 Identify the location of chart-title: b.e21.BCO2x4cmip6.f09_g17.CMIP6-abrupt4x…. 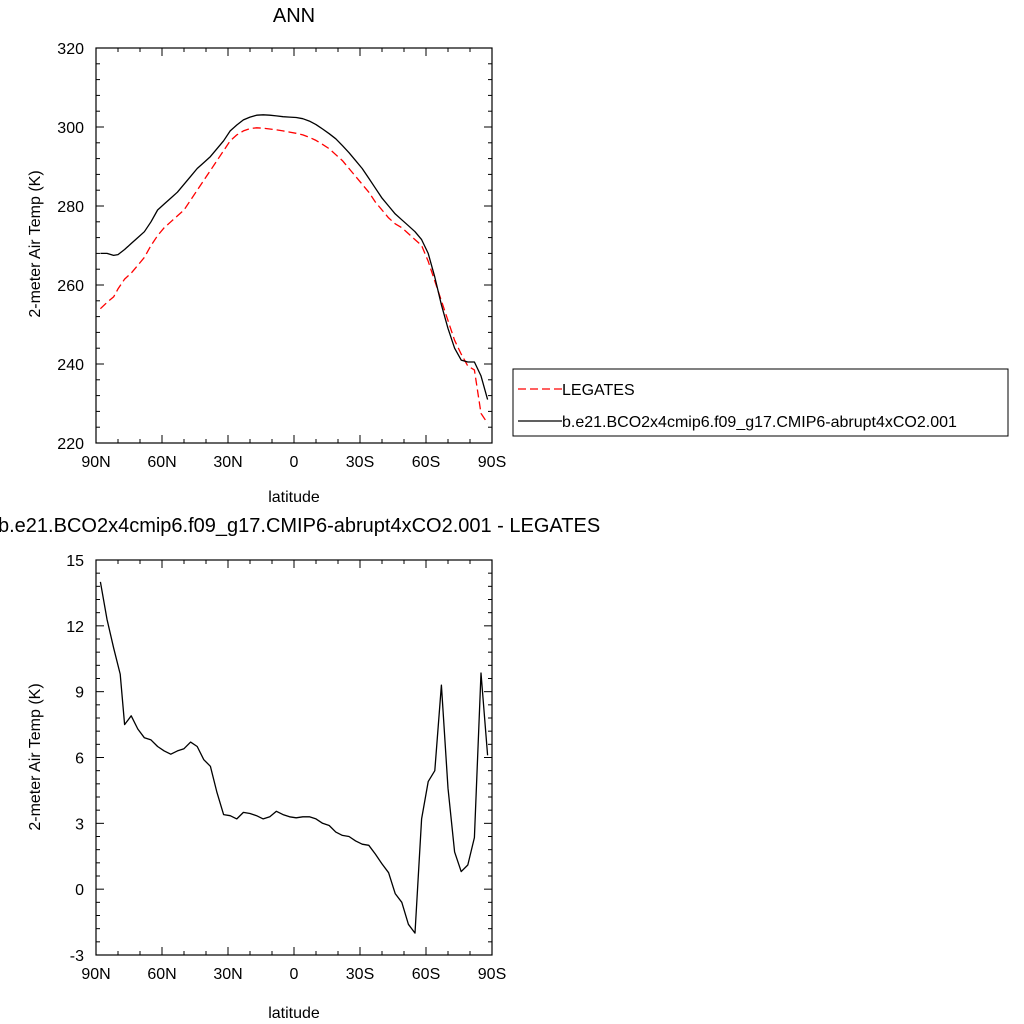
(300, 526).